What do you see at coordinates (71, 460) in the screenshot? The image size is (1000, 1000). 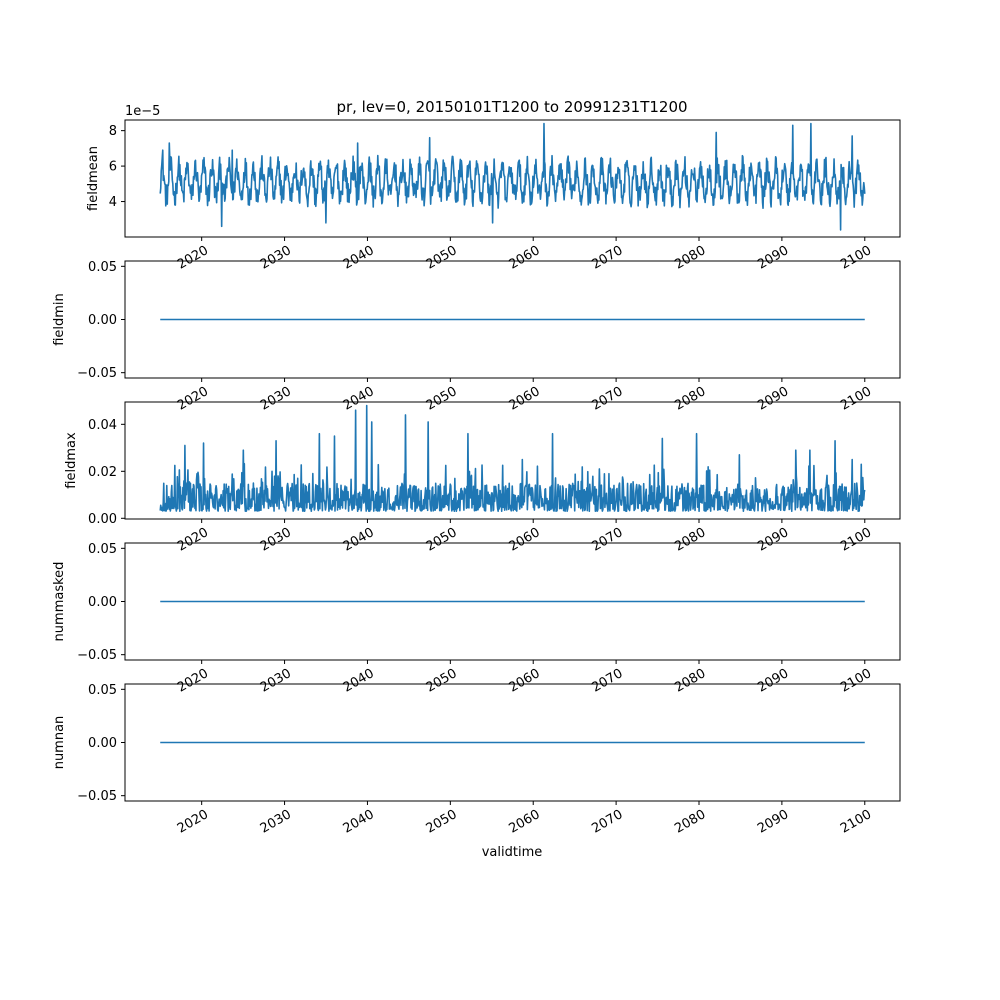 I see `y-axis-label: fieldmax` at bounding box center [71, 460].